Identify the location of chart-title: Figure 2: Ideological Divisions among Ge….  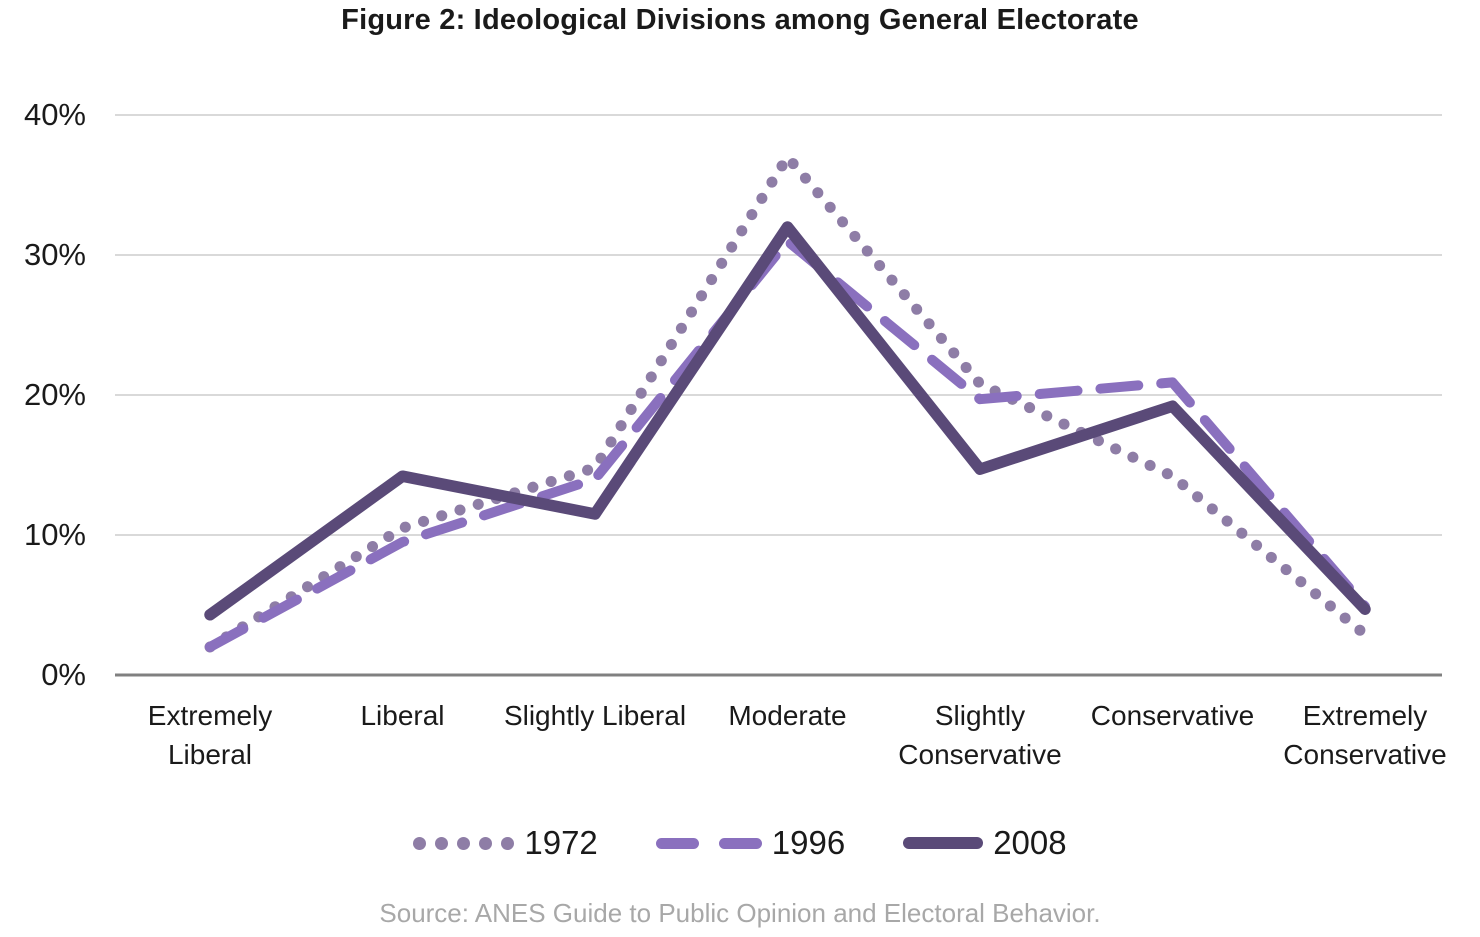
(740, 20).